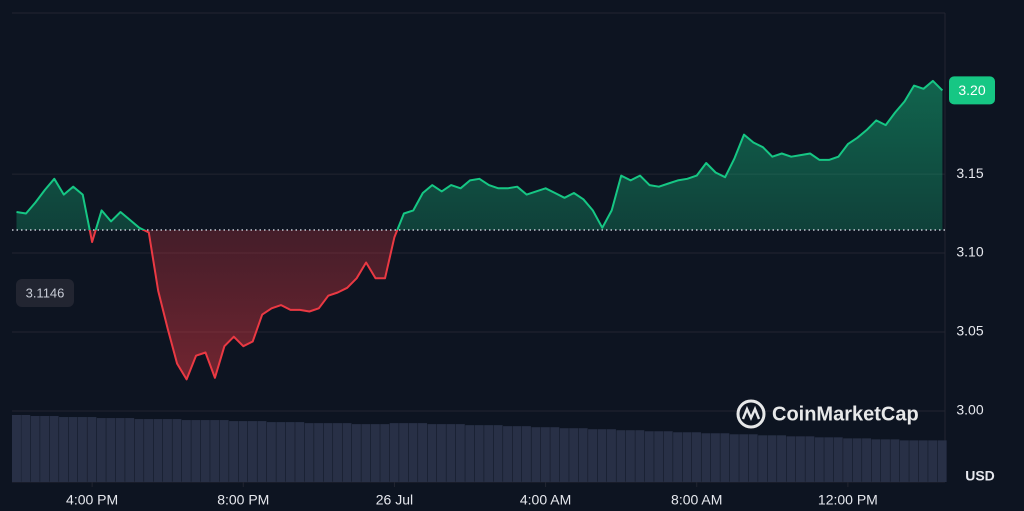 This screenshot has width=1024, height=511. What do you see at coordinates (971, 90) in the screenshot?
I see `last-price-label: 3.20` at bounding box center [971, 90].